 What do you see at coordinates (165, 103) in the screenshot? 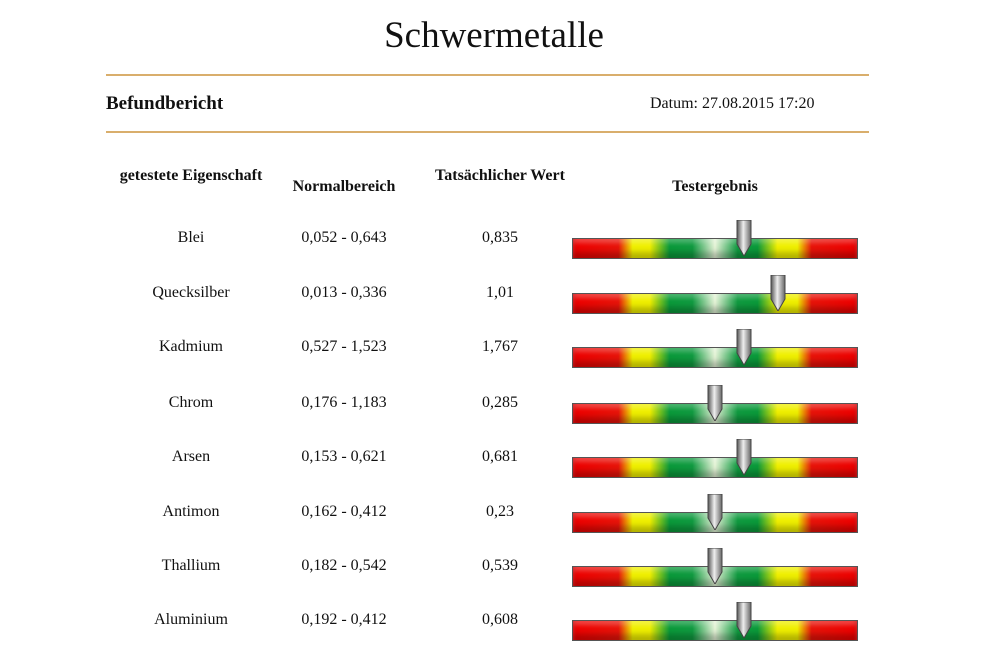
I see `report-subtitle: Befundbericht` at bounding box center [165, 103].